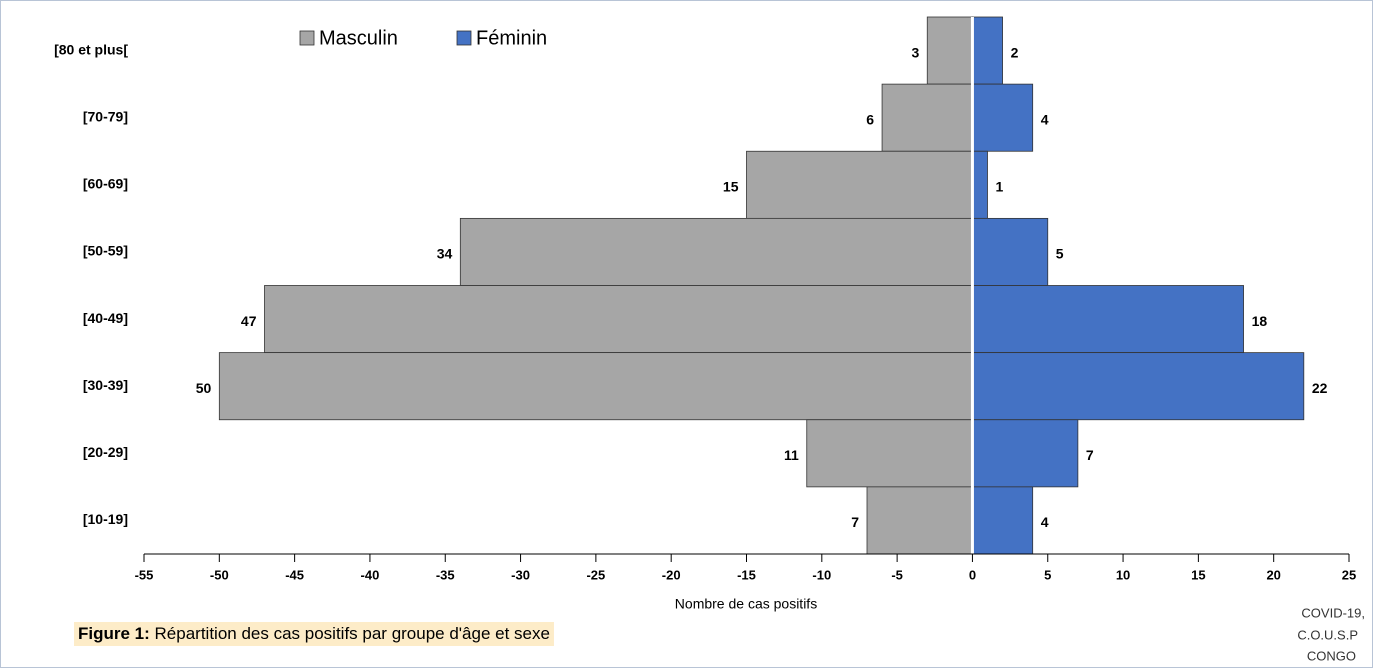 Image resolution: width=1373 pixels, height=668 pixels. I want to click on x-tick-label: -45, so click(294, 574).